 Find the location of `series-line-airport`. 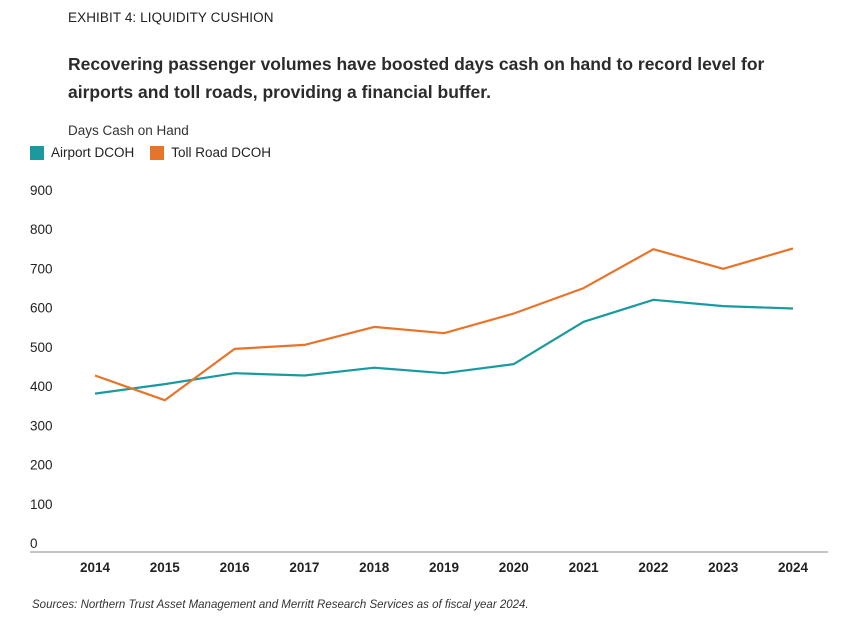

series-line-airport is located at coordinates (444, 346).